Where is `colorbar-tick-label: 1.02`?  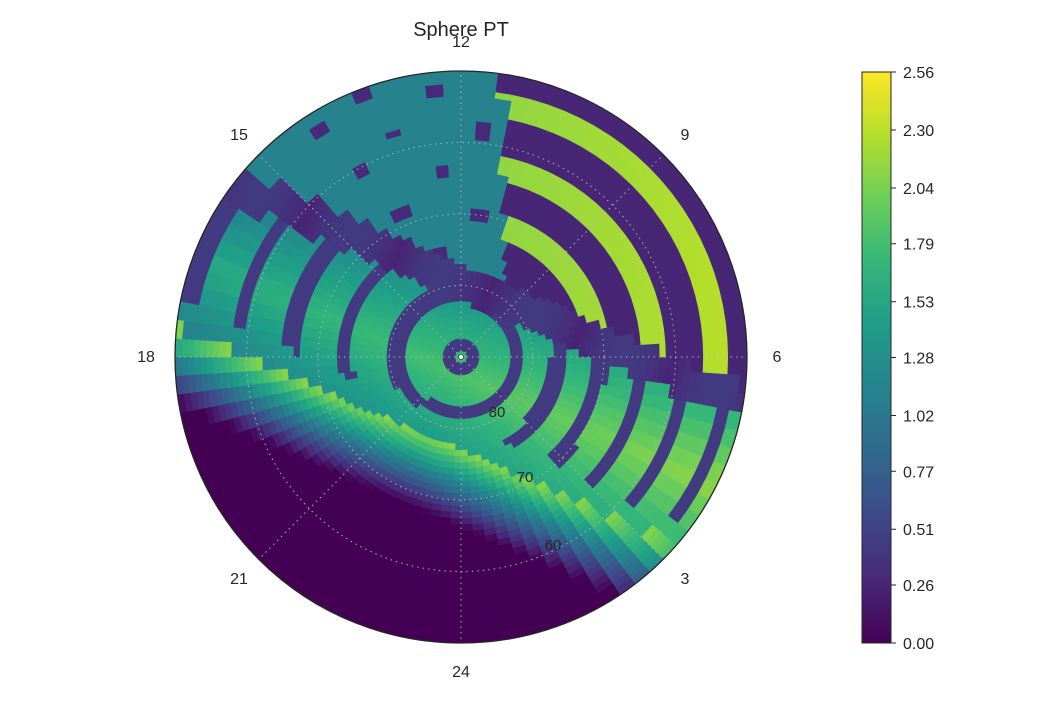
colorbar-tick-label: 1.02 is located at coordinates (918, 416).